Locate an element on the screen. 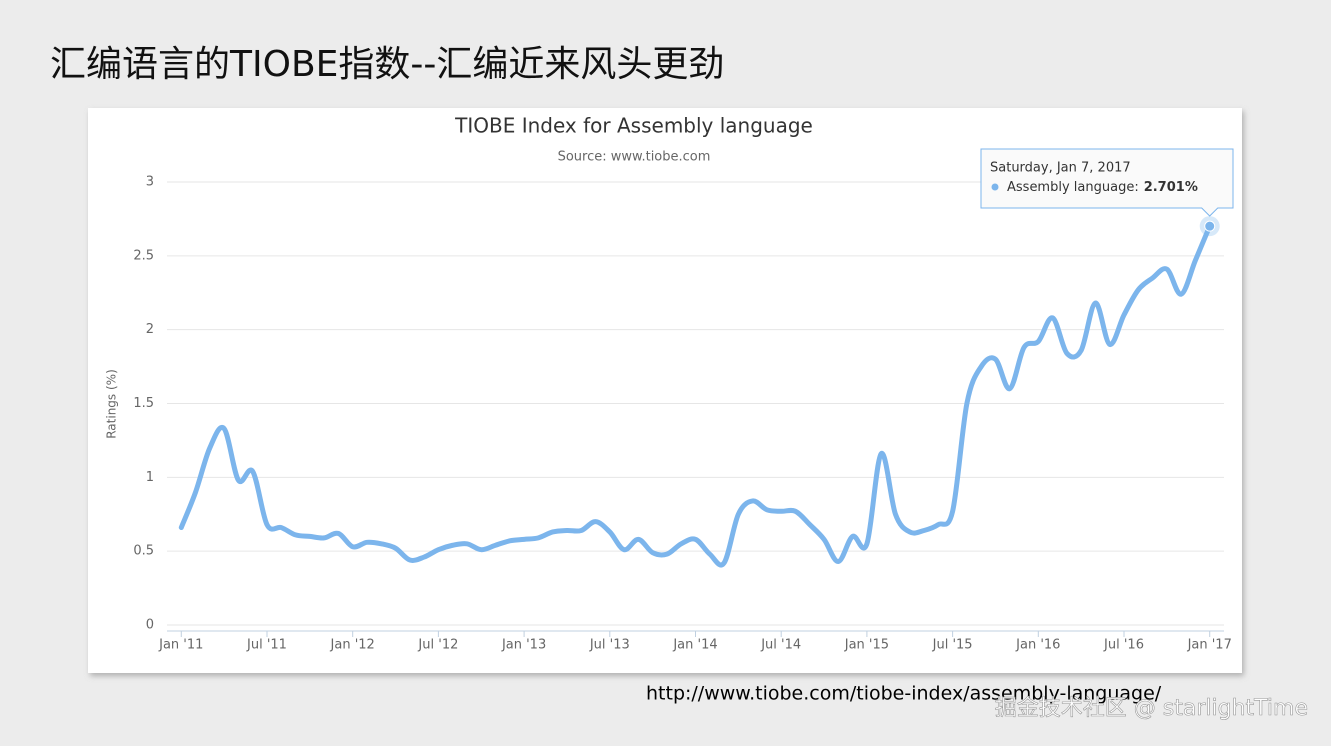  y-axis-label: Ratings (%) is located at coordinates (112, 404).